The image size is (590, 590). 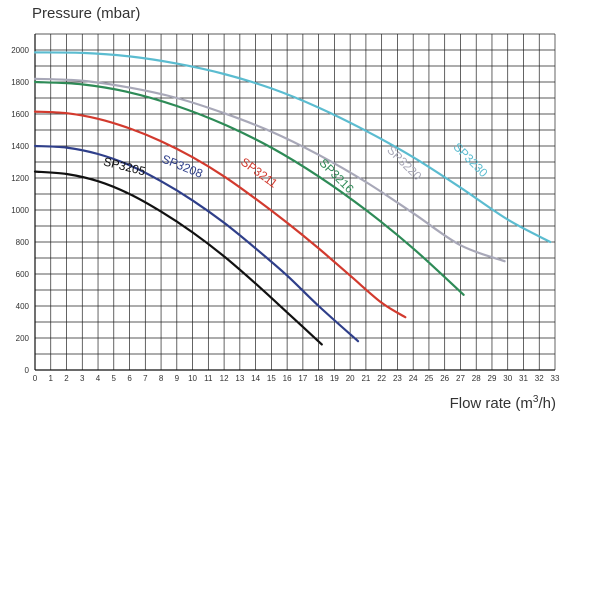 I want to click on x-tick-label: 22, so click(x=381, y=378).